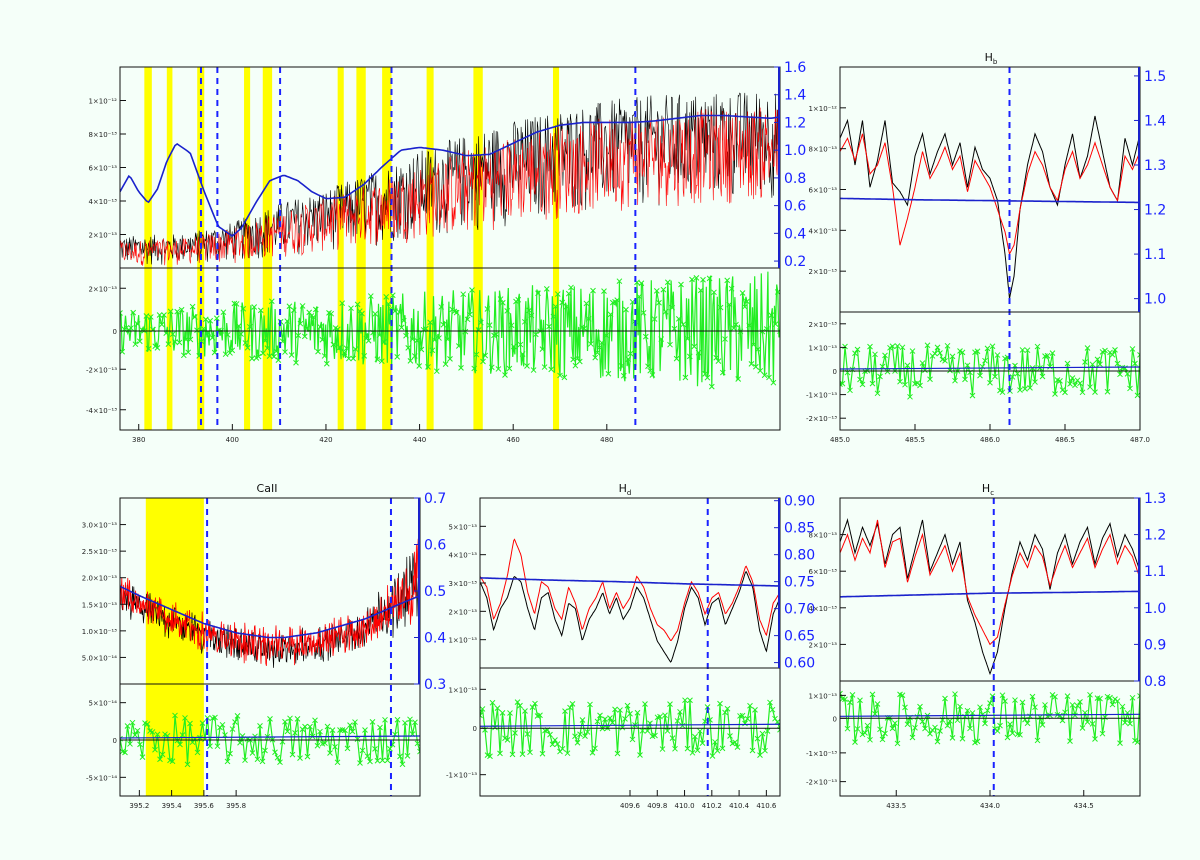 This screenshot has width=1200, height=860. What do you see at coordinates (99, 632) in the screenshot?
I see `y-tick-label: 1.0×10⁻¹³` at bounding box center [99, 632].